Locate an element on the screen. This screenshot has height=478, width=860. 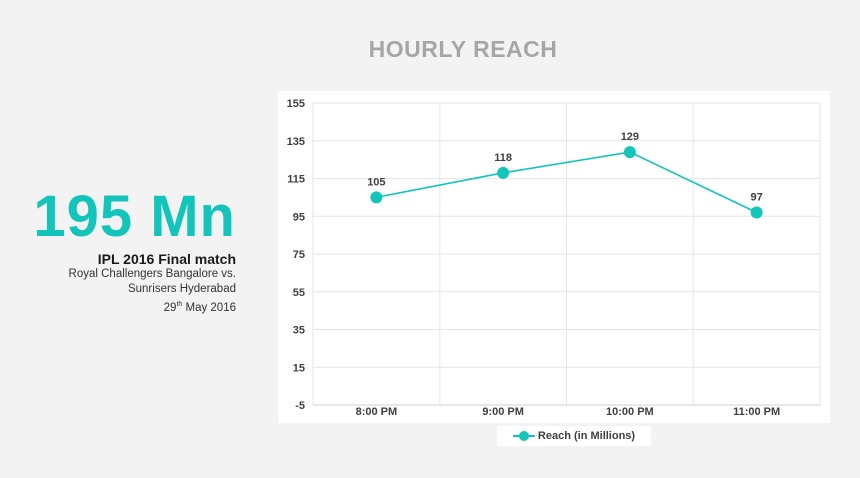
match-date: 29th May 2016 is located at coordinates (118, 306).